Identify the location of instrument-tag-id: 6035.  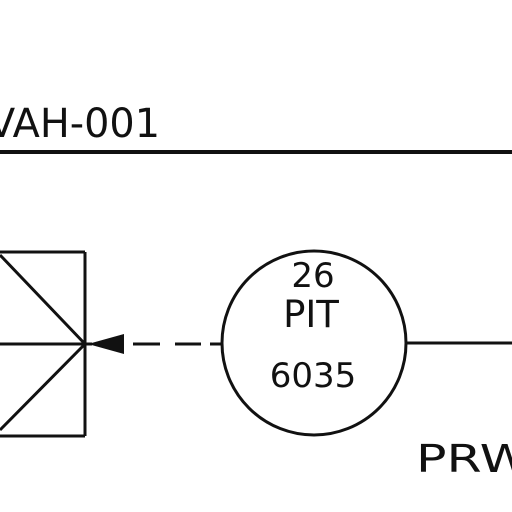
(313, 376).